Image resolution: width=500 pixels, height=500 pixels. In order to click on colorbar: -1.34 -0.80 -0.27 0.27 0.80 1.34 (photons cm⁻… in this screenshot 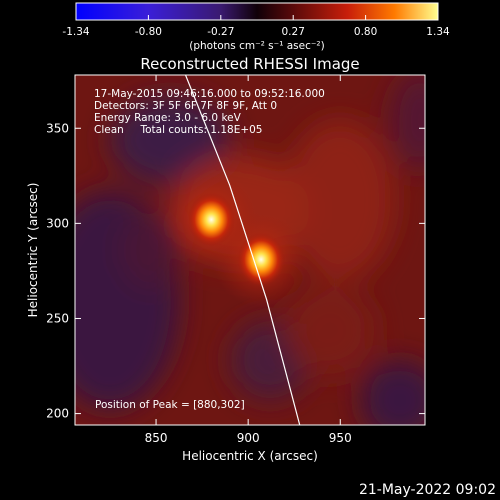, I will do `click(256, 27)`.